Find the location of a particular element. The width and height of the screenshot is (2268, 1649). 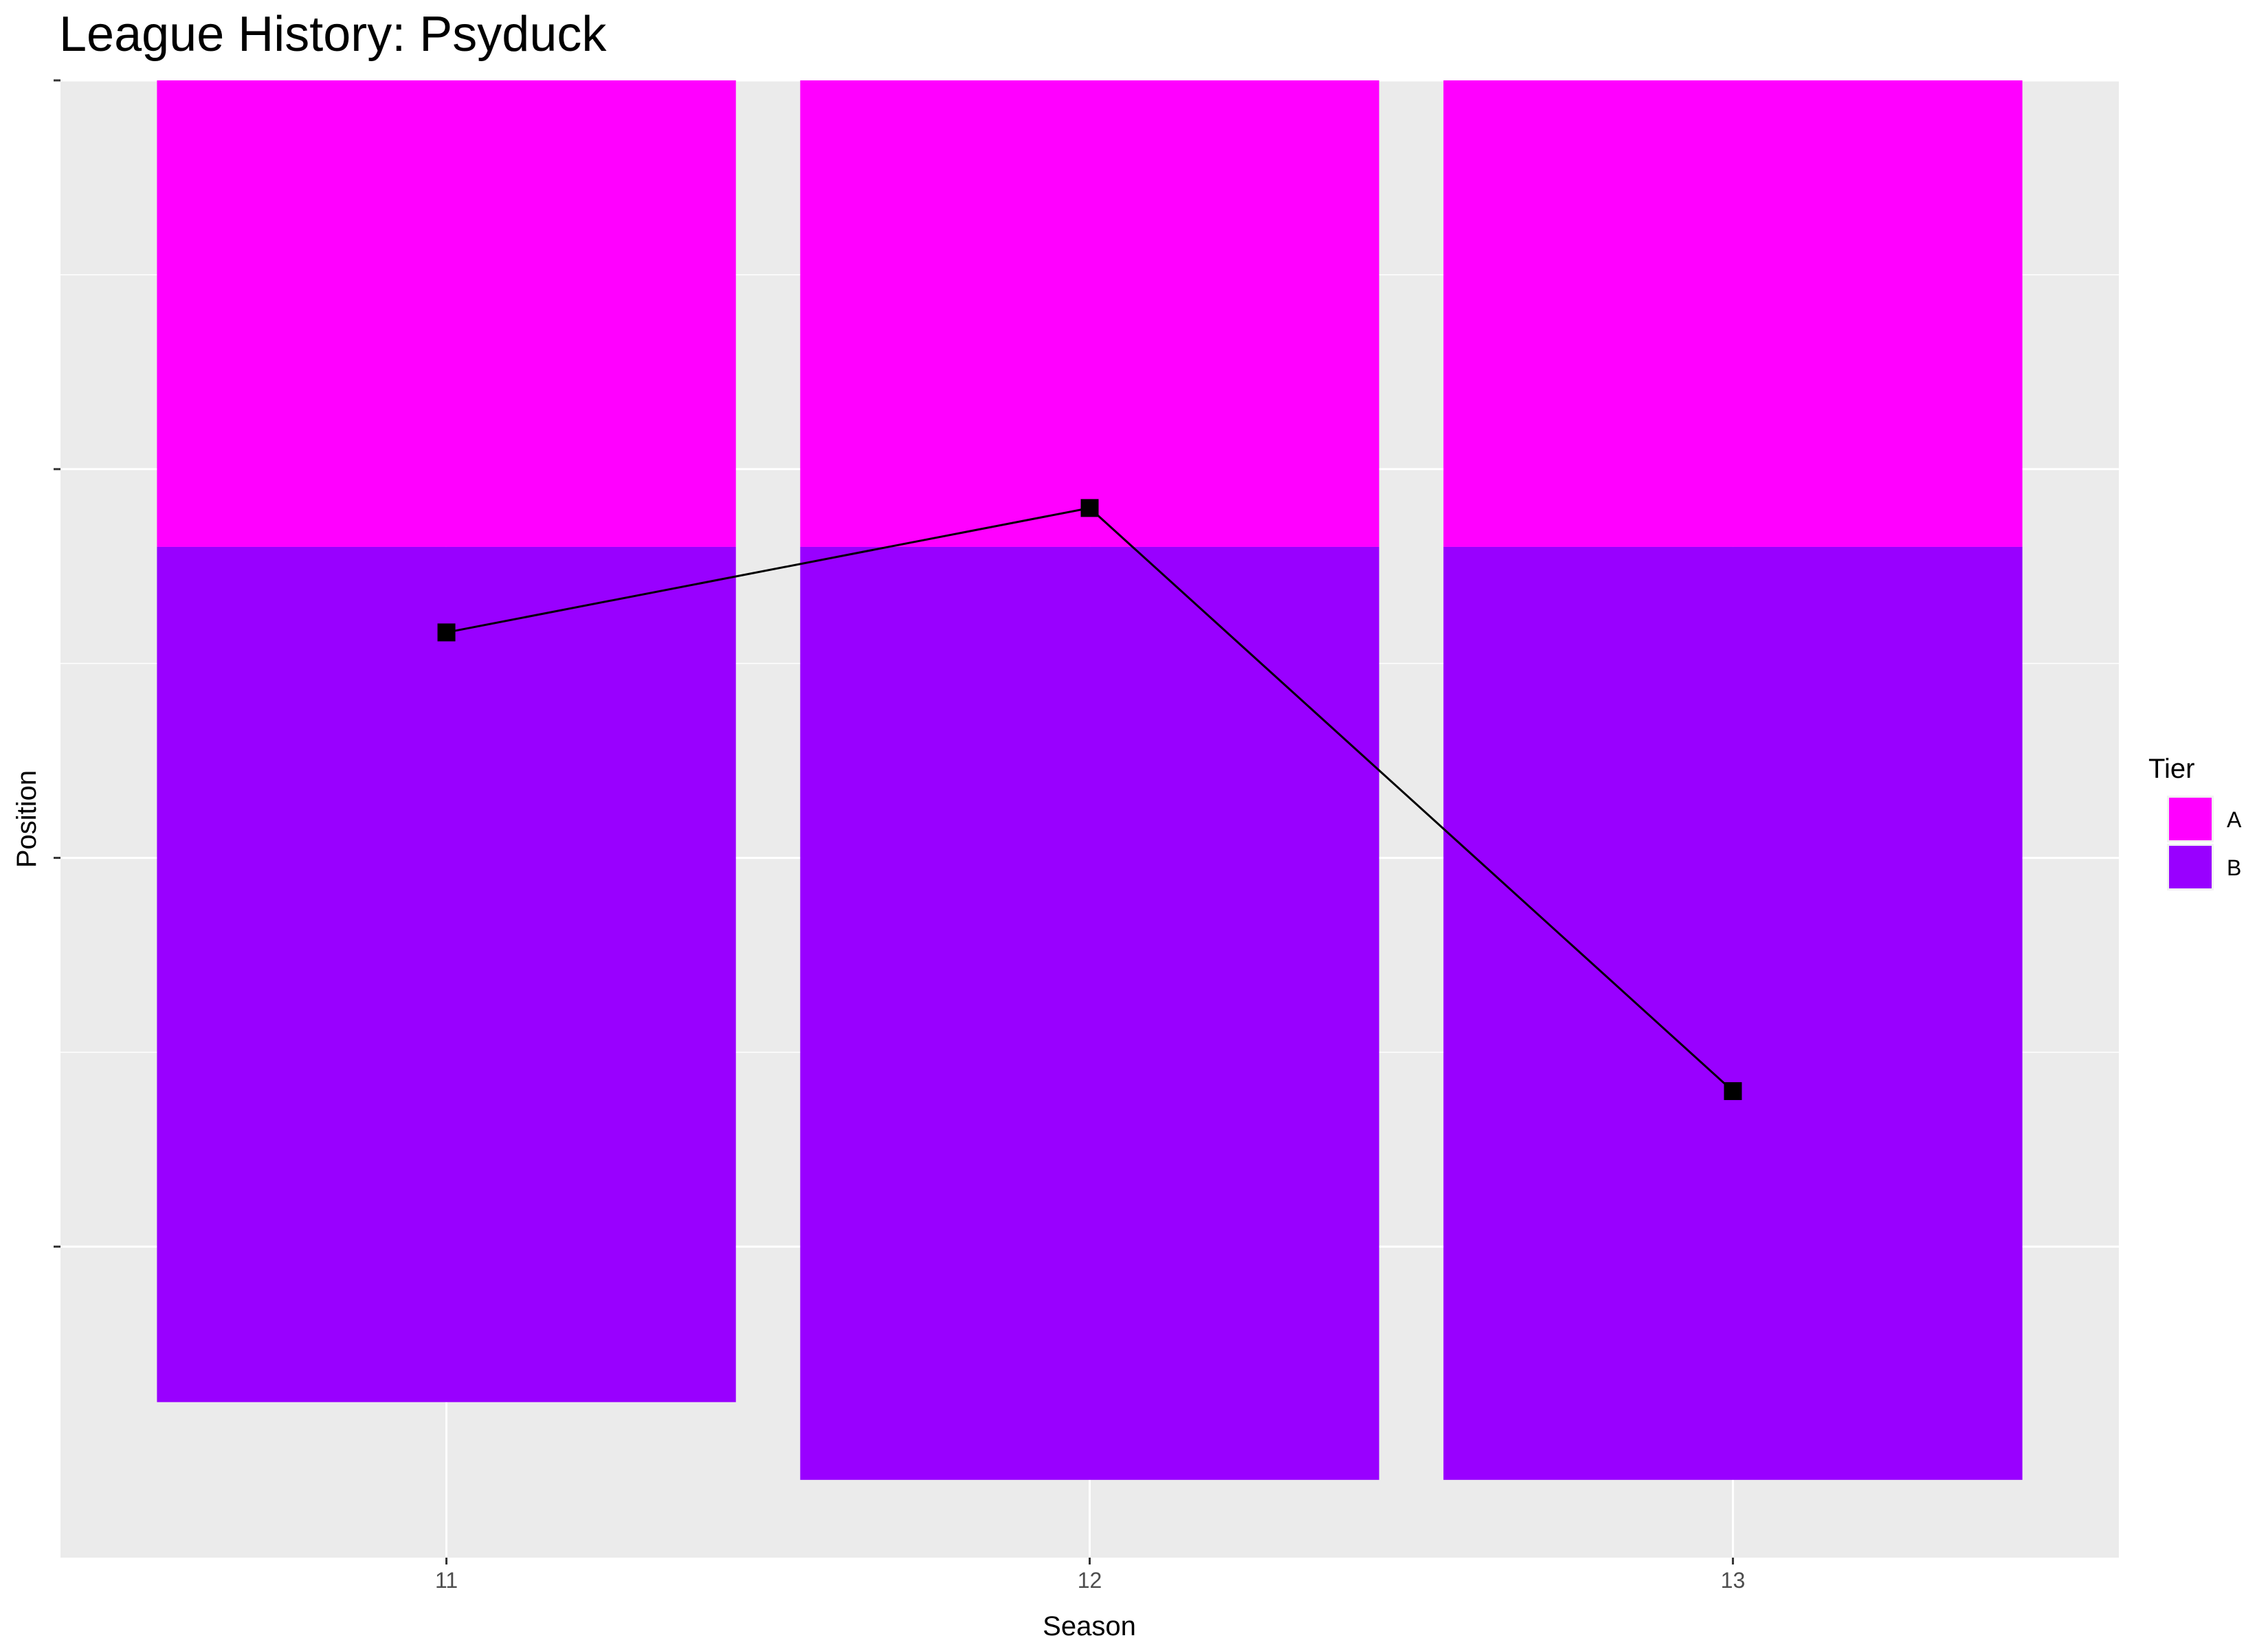

legend-label-B: B is located at coordinates (2234, 867).